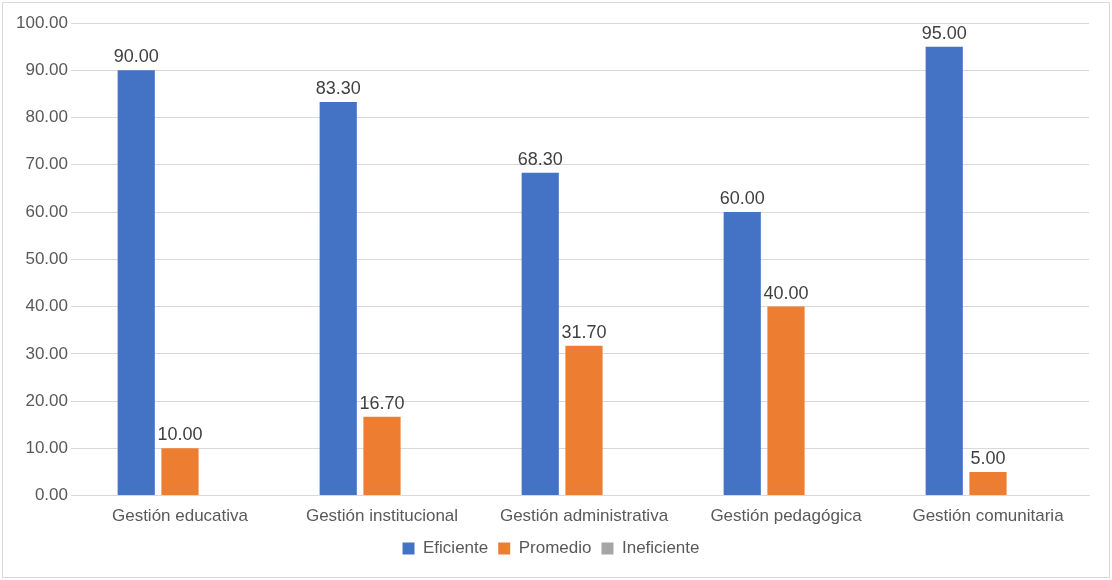  What do you see at coordinates (786, 292) in the screenshot?
I see `data-label: 40.00` at bounding box center [786, 292].